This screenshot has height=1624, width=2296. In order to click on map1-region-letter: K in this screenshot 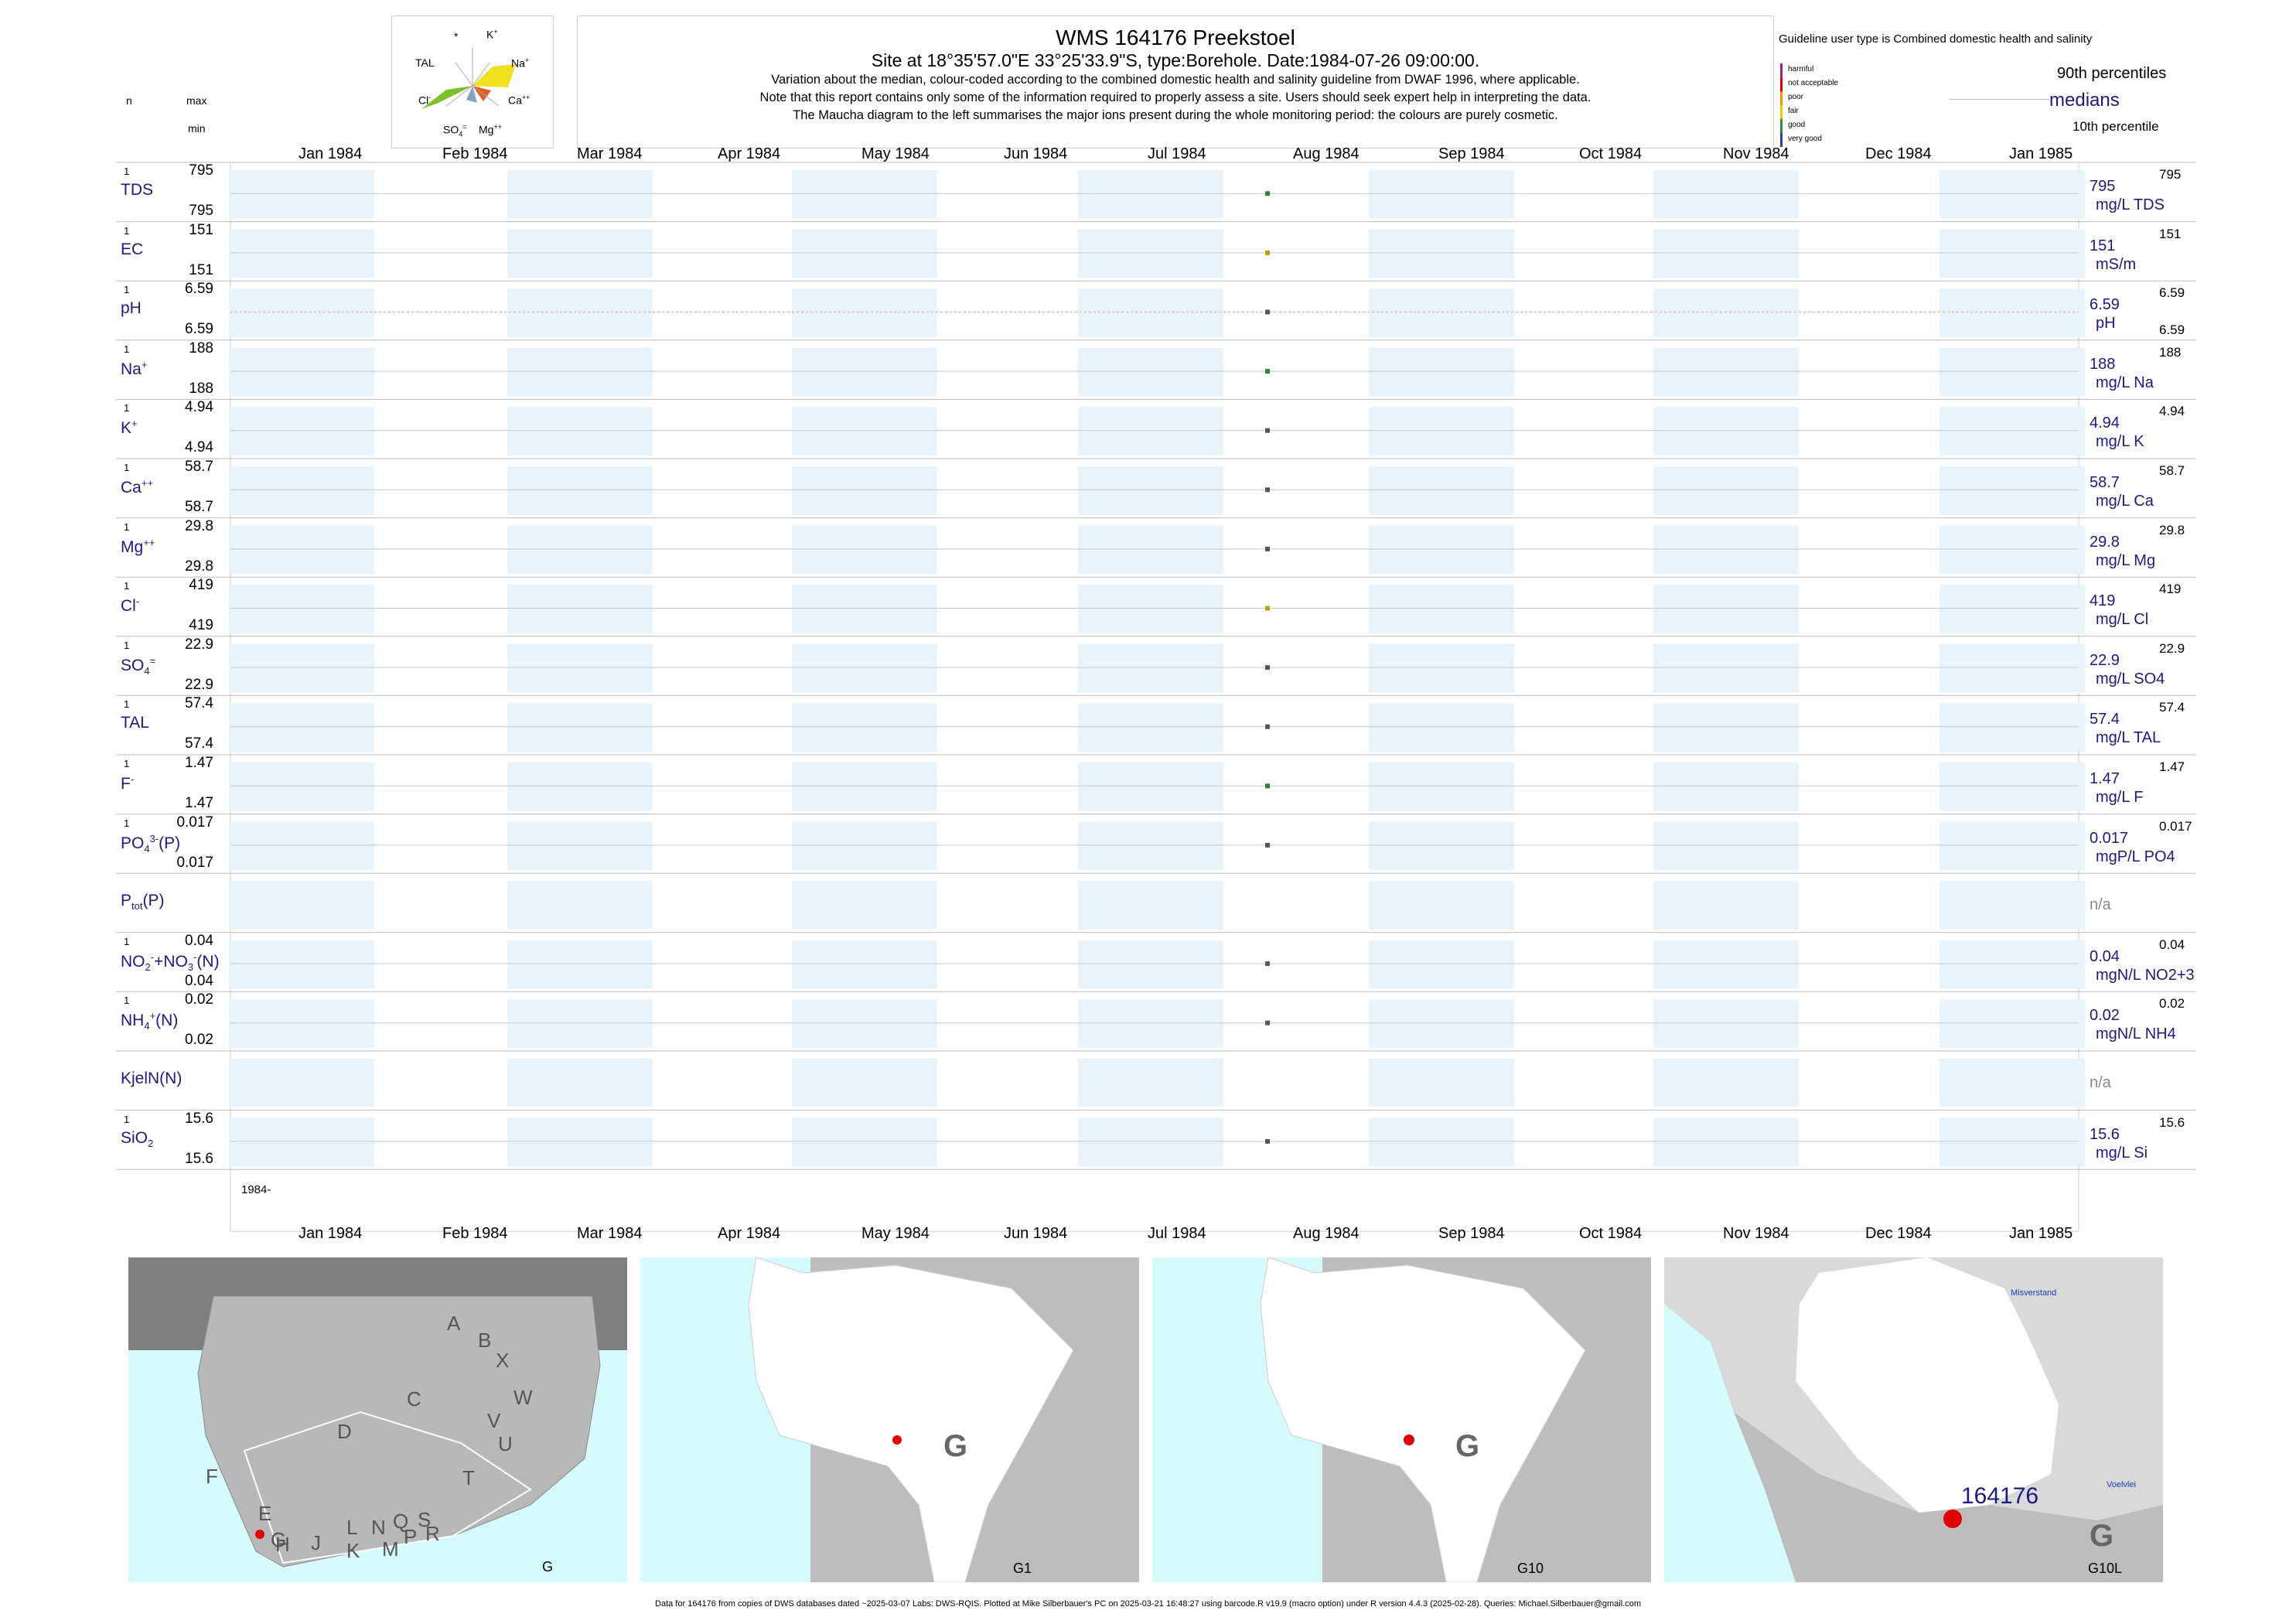, I will do `click(353, 1550)`.